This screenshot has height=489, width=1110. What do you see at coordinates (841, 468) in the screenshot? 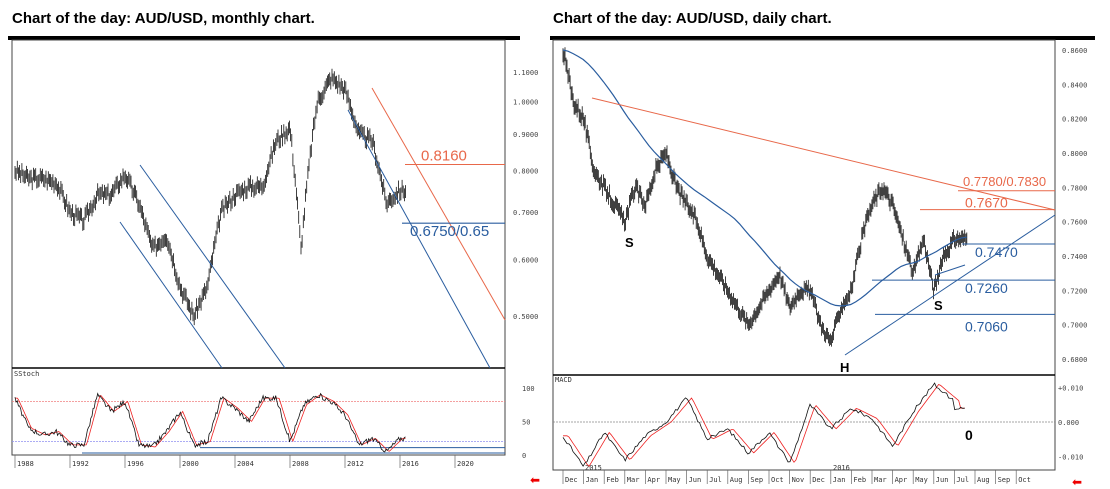
I see `year-label-2016: 2016` at bounding box center [841, 468].